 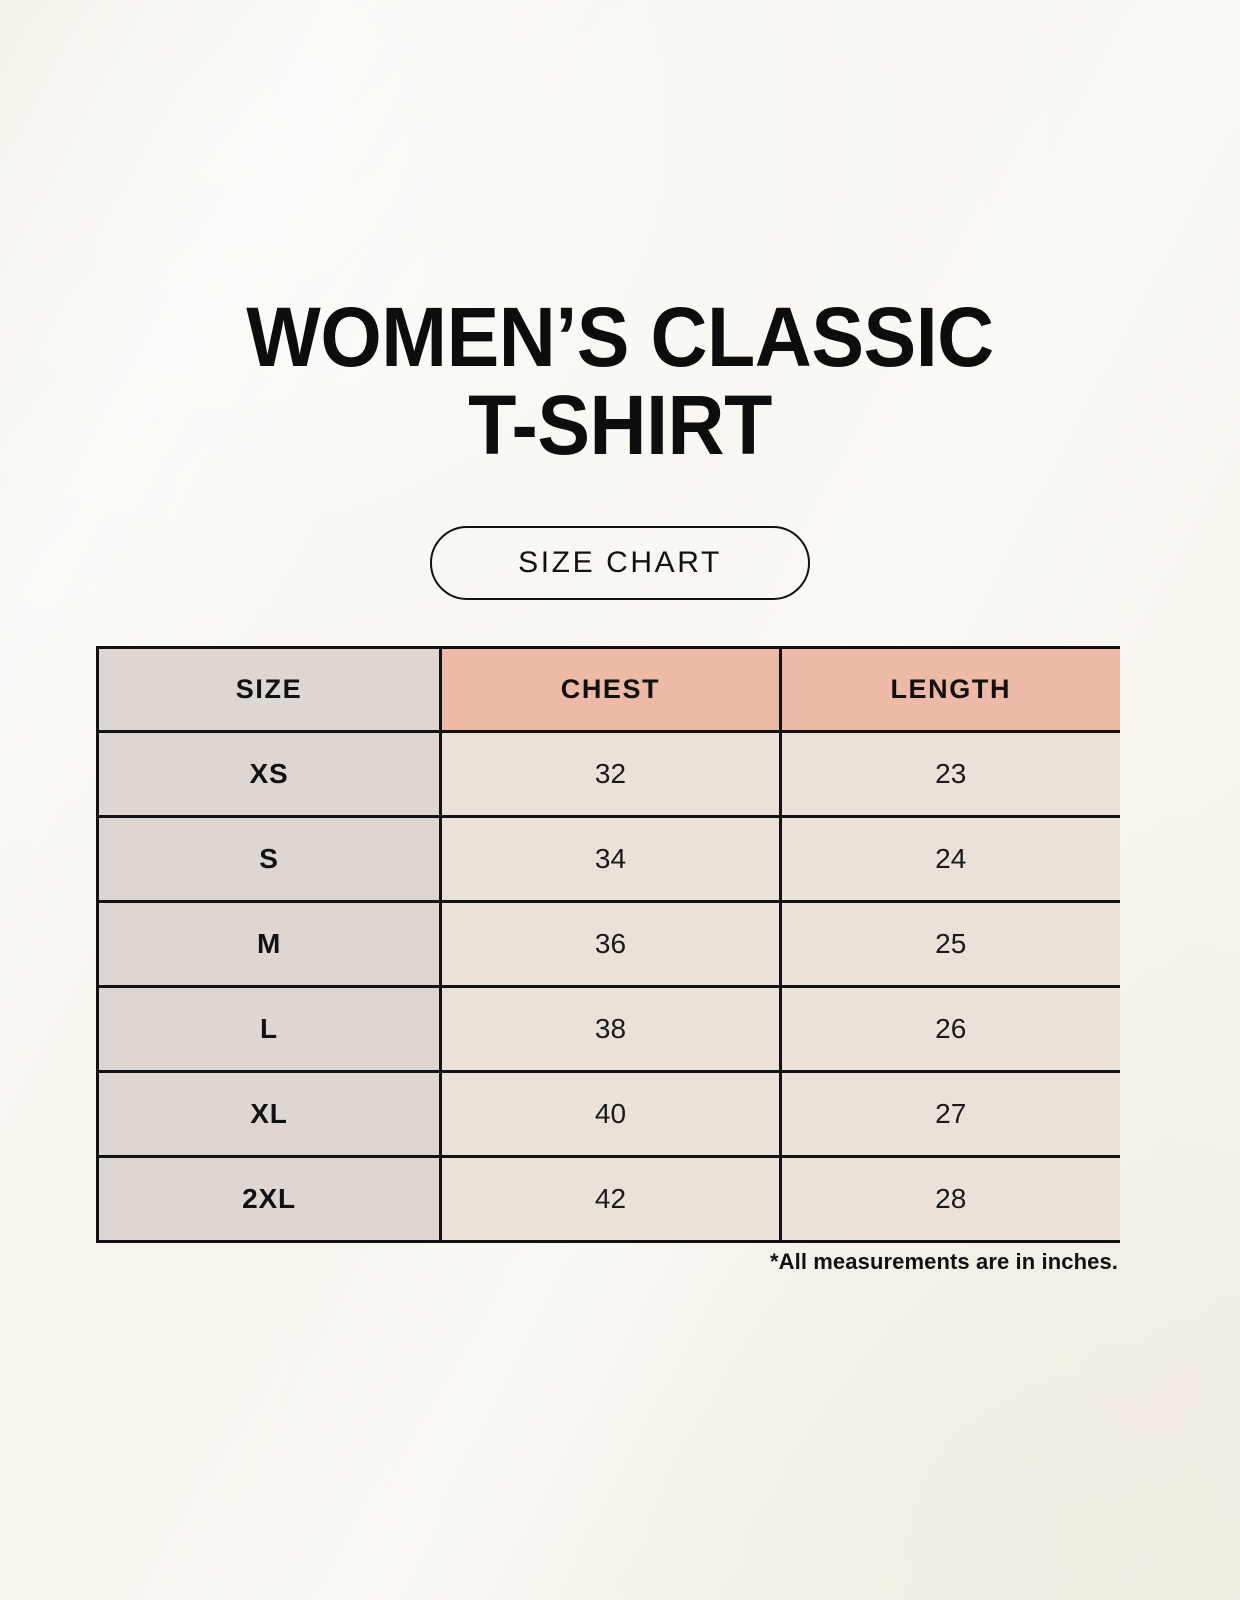 I want to click on measurement-footnote: *All measurements are in inches., so click(x=943, y=1261).